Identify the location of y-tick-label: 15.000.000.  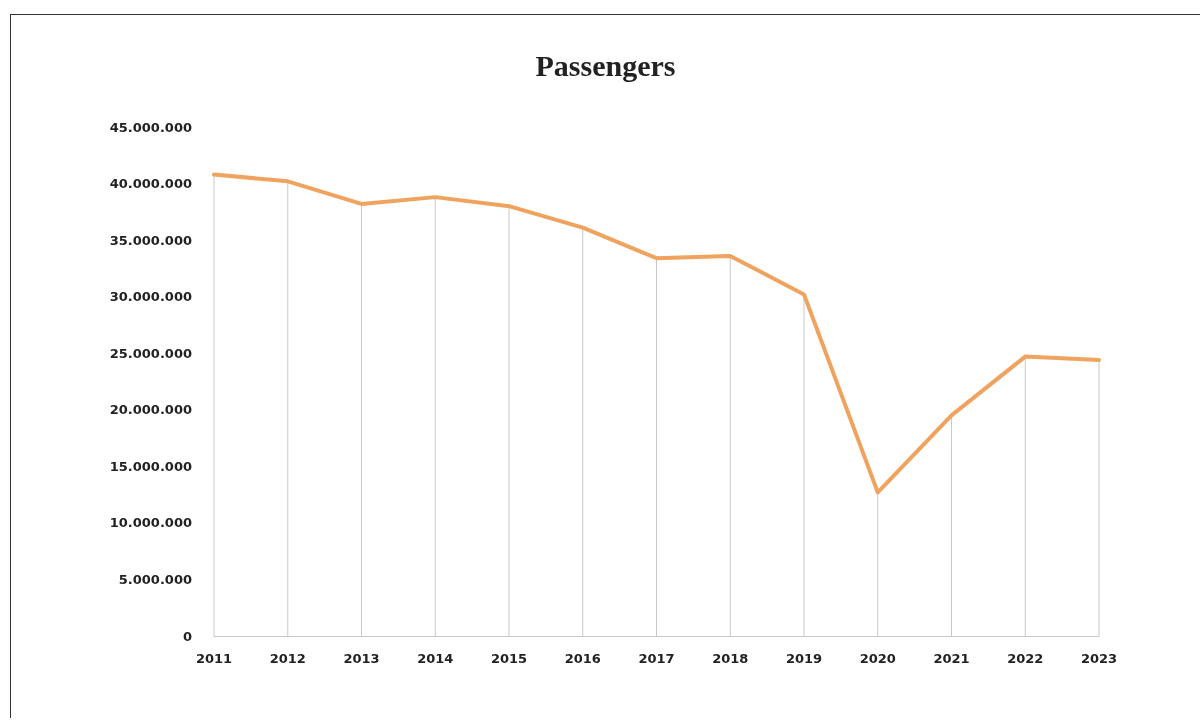
(150, 466).